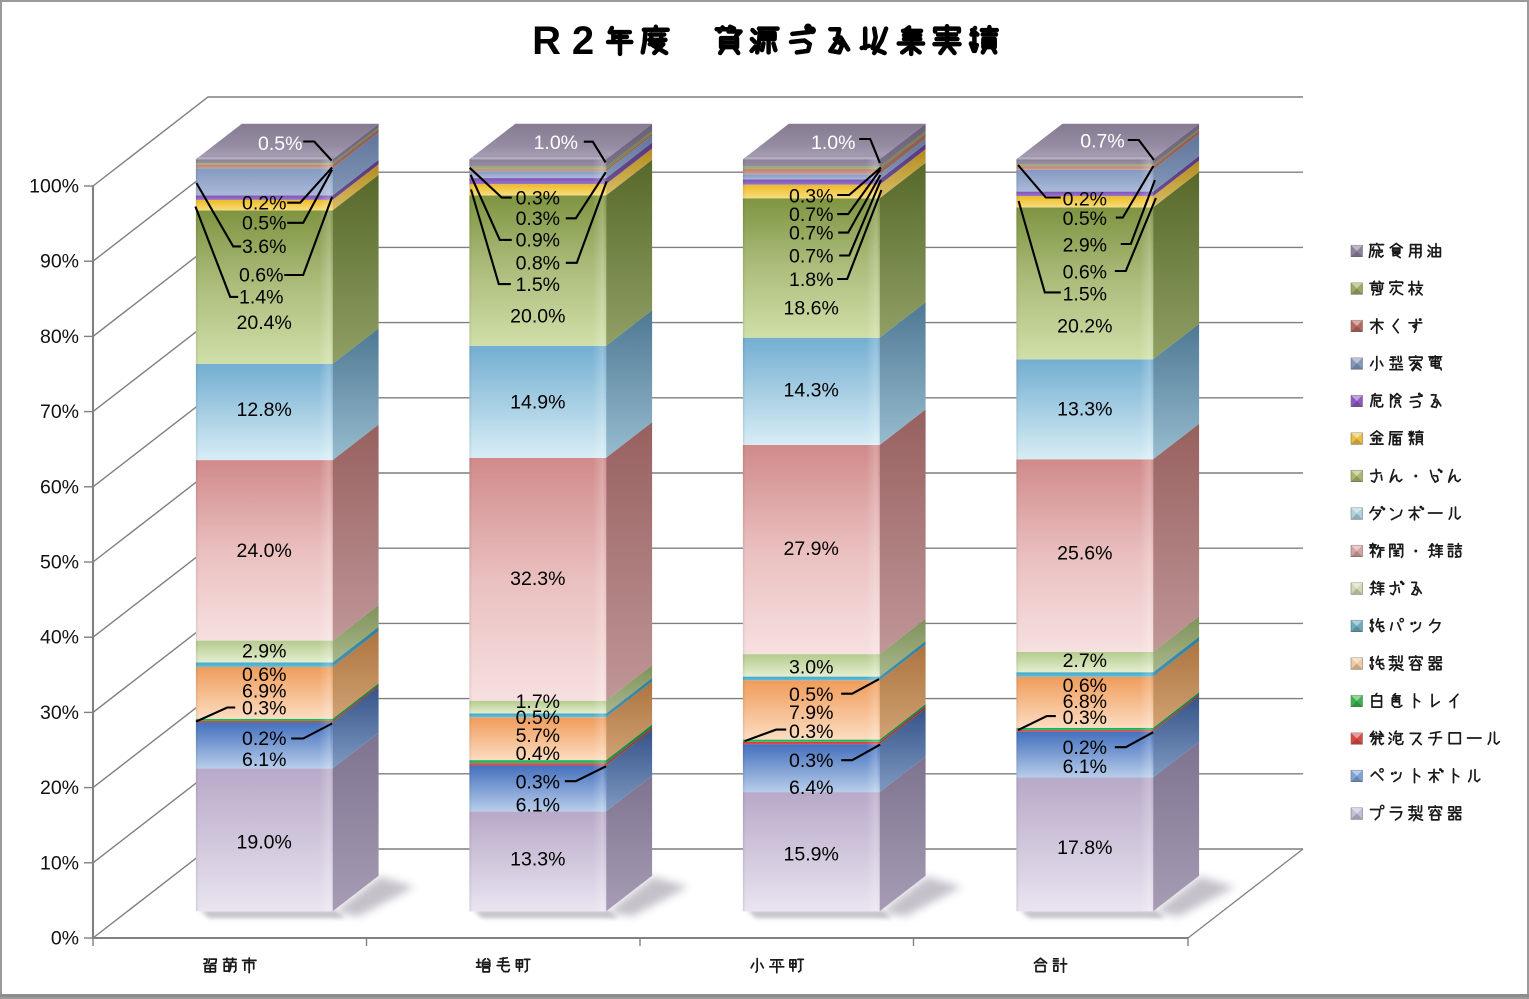 The width and height of the screenshot is (1529, 999). Describe the element at coordinates (59, 337) in the screenshot. I see `svg-text: 80%` at that location.